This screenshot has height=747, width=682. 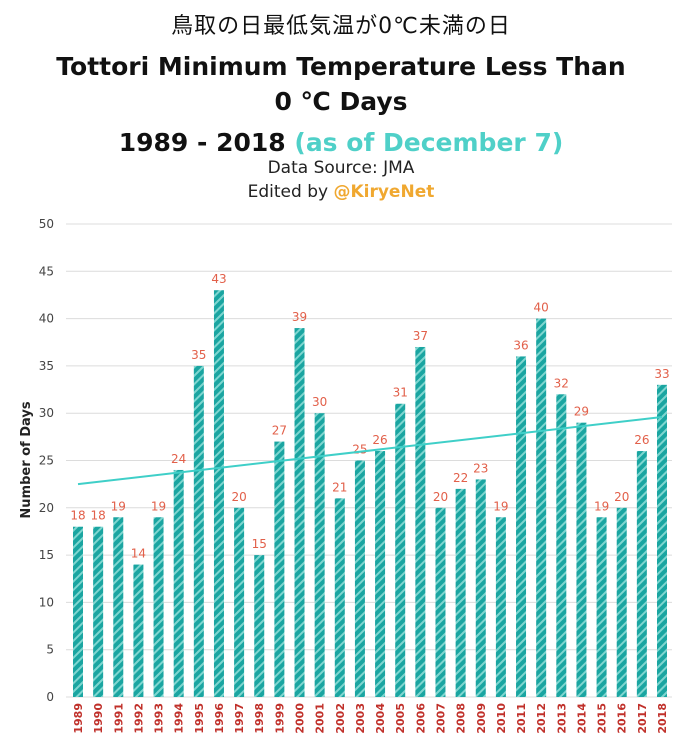 I want to click on bar-value-label: 15, so click(x=259, y=544).